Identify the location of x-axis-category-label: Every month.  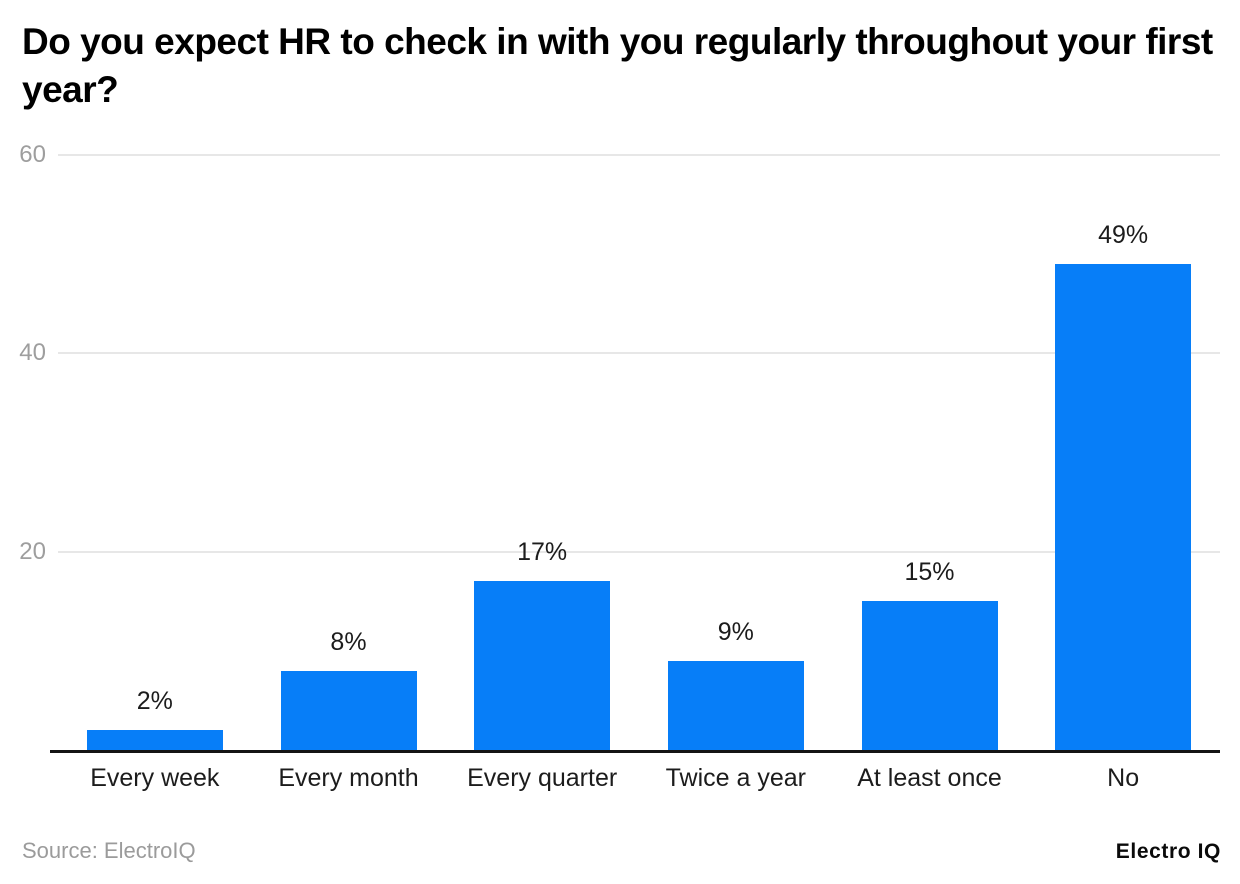
(348, 778).